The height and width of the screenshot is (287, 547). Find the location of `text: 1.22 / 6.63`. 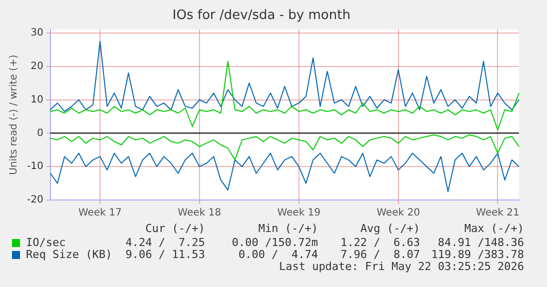

text: 1.22 / 6.63 is located at coordinates (380, 242).